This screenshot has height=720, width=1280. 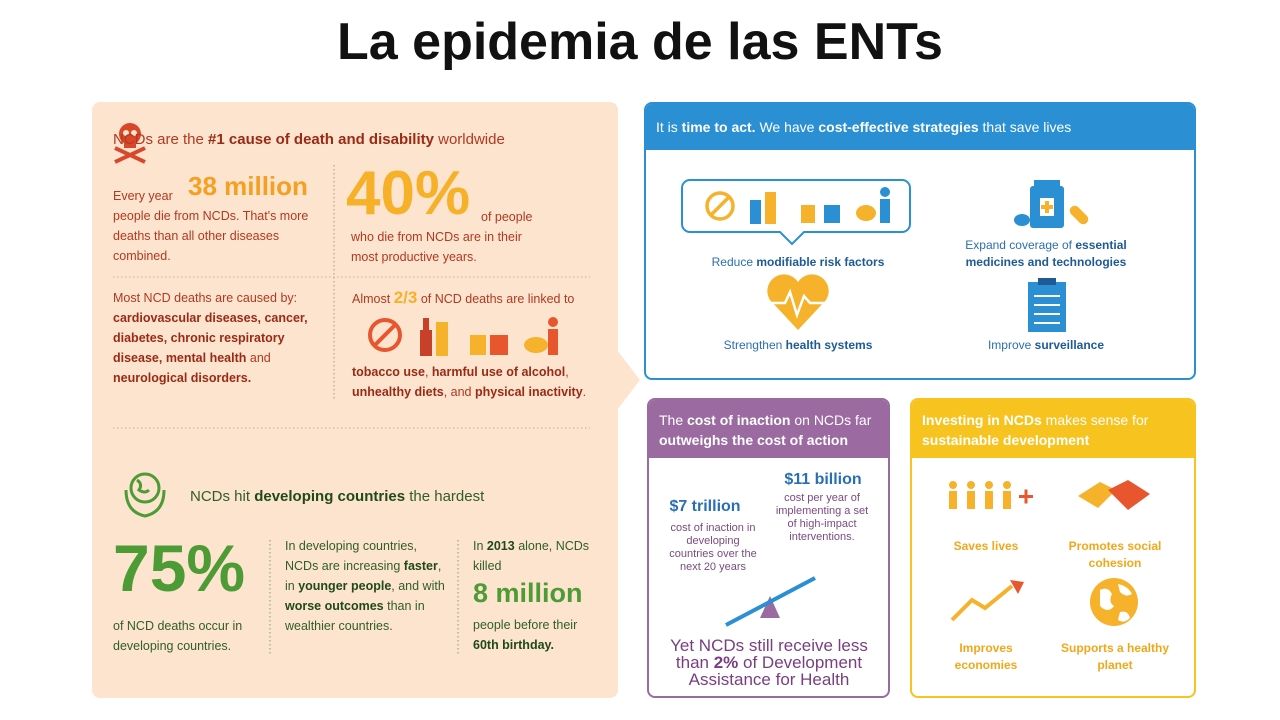 What do you see at coordinates (796, 212) in the screenshot?
I see `risk-bubble` at bounding box center [796, 212].